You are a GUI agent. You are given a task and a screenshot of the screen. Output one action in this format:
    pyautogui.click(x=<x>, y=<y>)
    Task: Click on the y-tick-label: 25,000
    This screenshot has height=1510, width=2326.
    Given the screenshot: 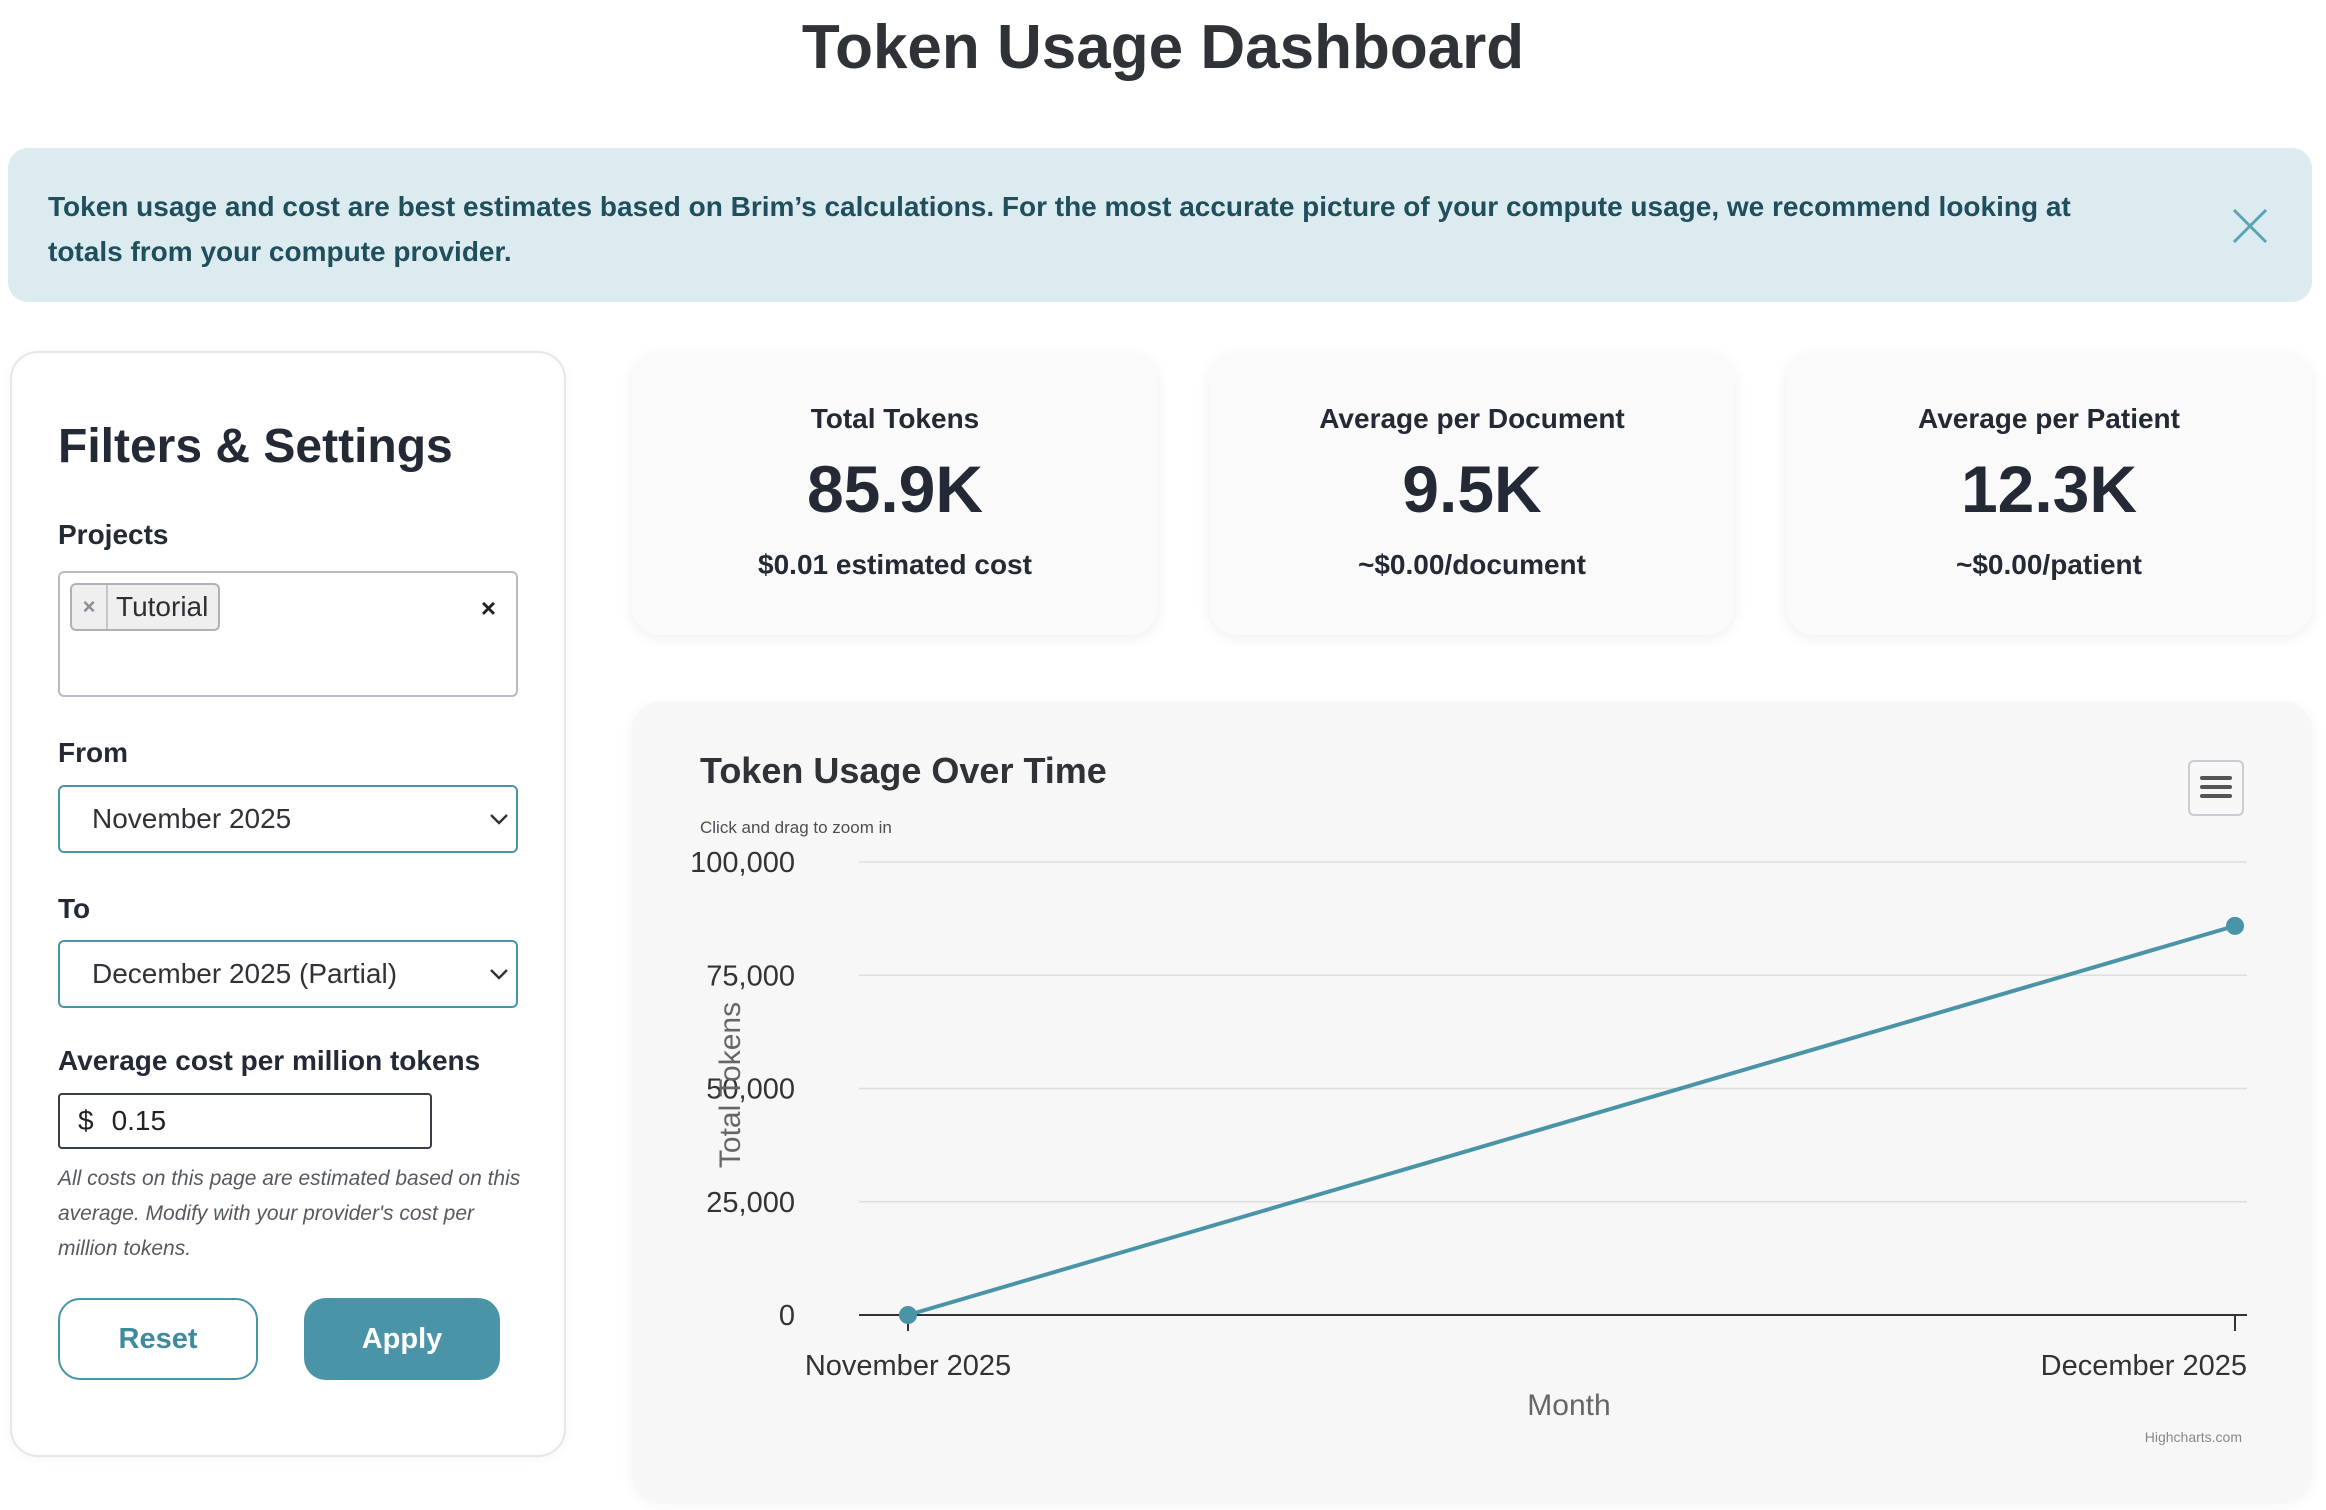 What is the action you would take?
    pyautogui.click(x=750, y=1203)
    